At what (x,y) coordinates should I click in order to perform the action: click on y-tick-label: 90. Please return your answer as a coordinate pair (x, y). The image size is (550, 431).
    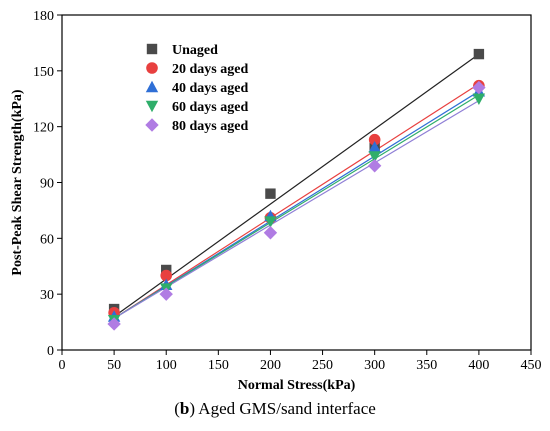
    Looking at the image, I should click on (47, 184).